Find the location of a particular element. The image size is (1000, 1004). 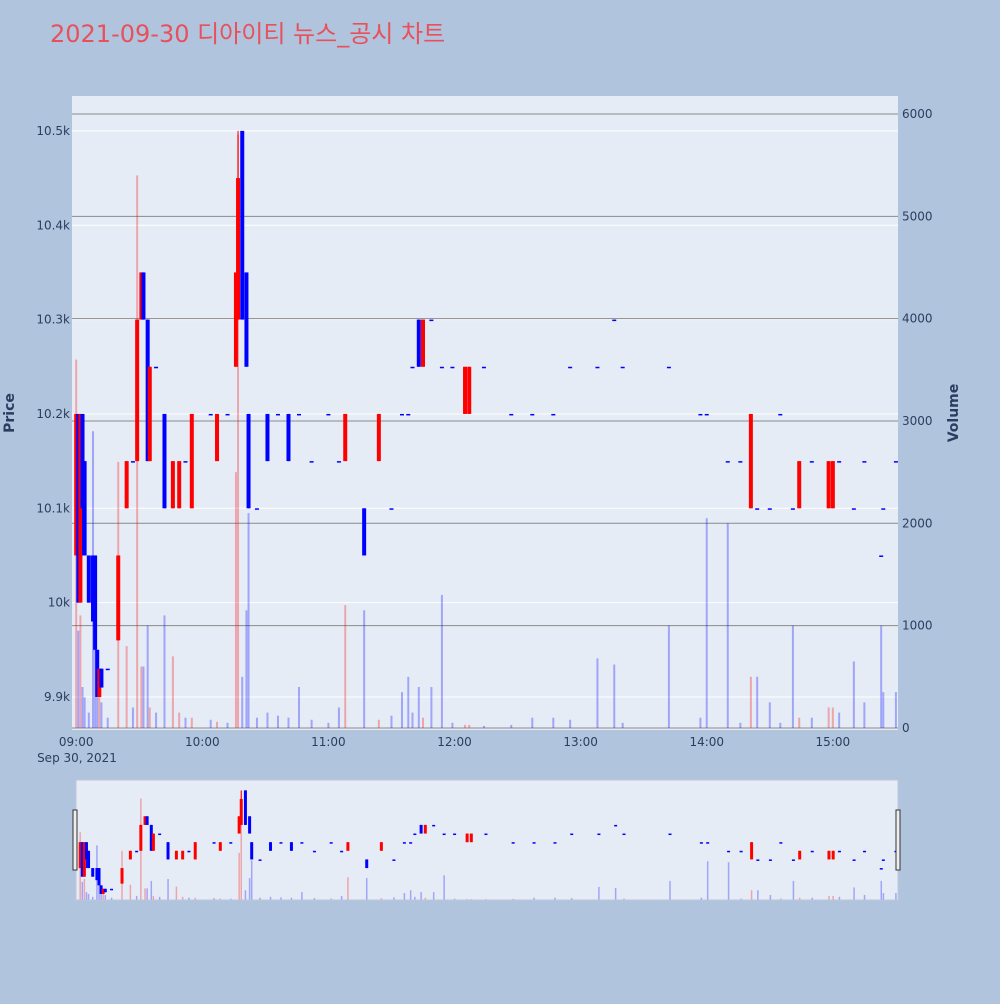

x-tick-label: 14:00 is located at coordinates (706, 742).